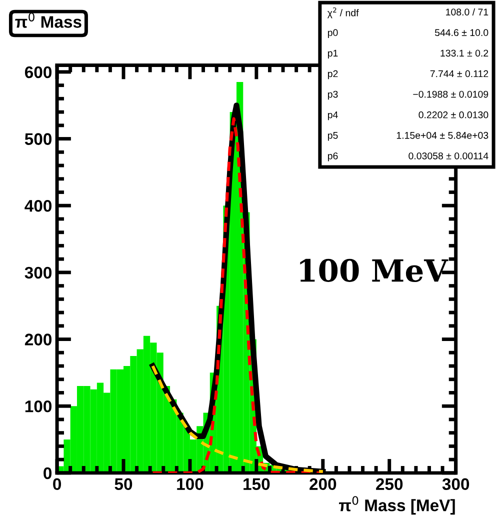 The height and width of the screenshot is (522, 496). Describe the element at coordinates (190, 484) in the screenshot. I see `x-tick-label: 100` at that location.